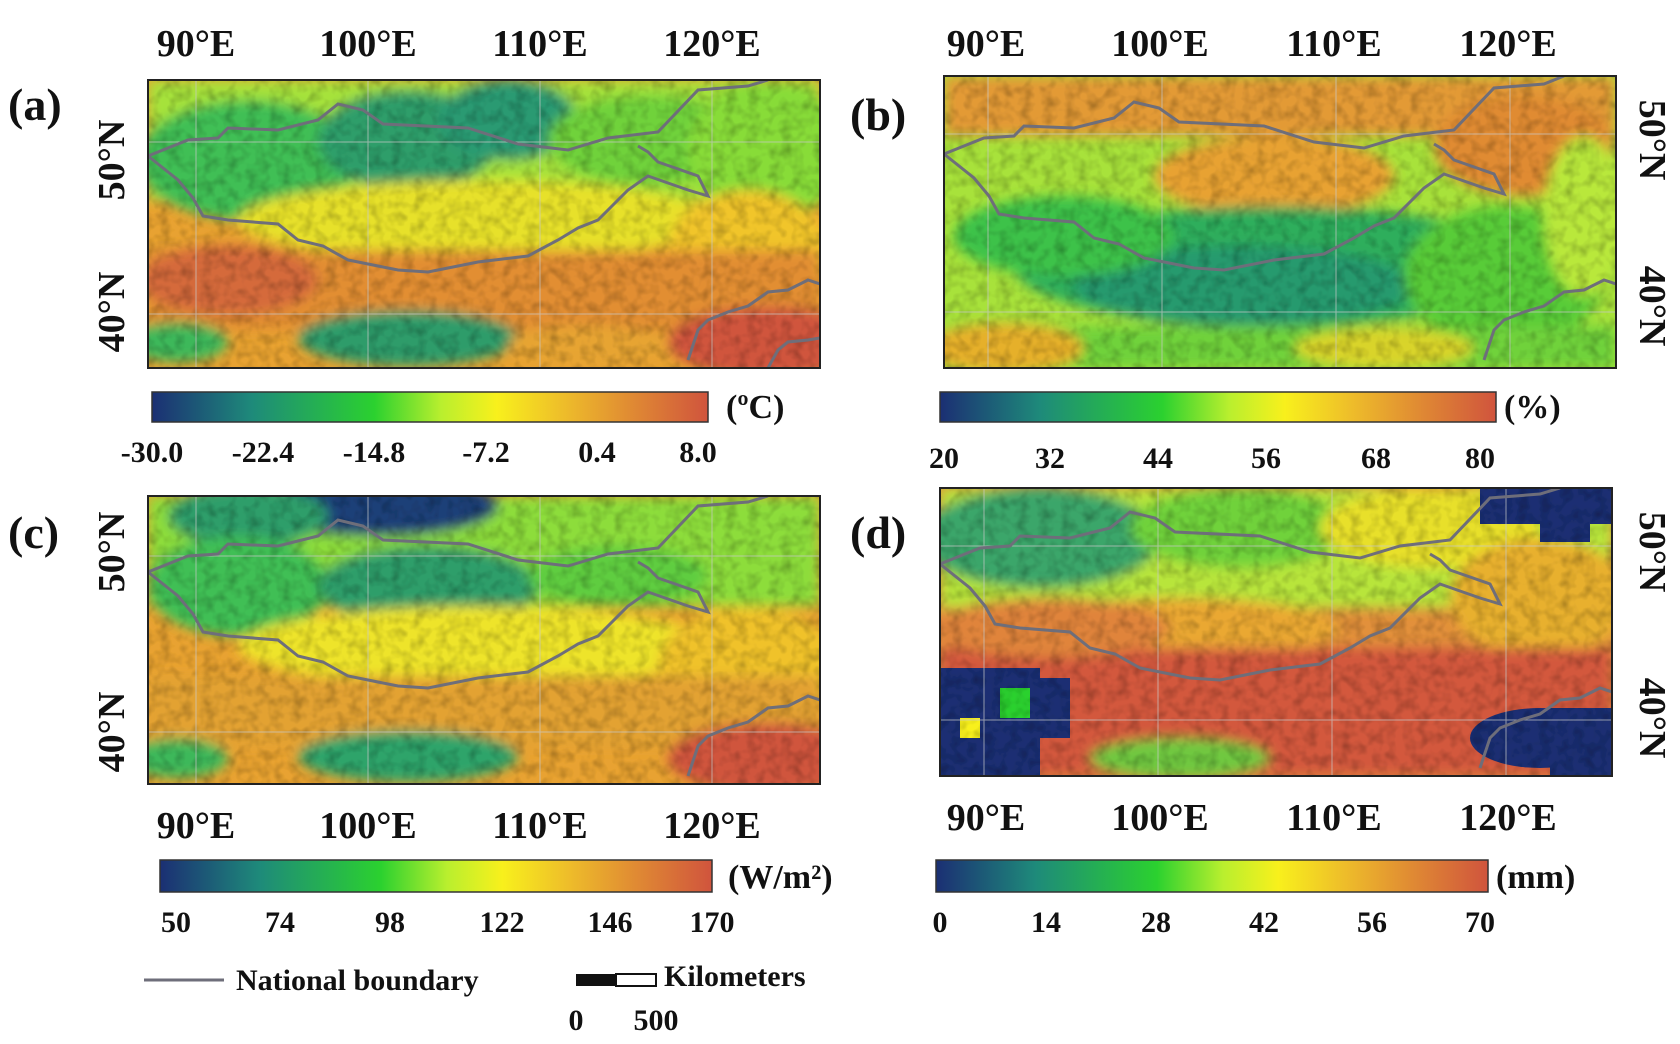  I want to click on panel-a-letter: (a), so click(35, 104).